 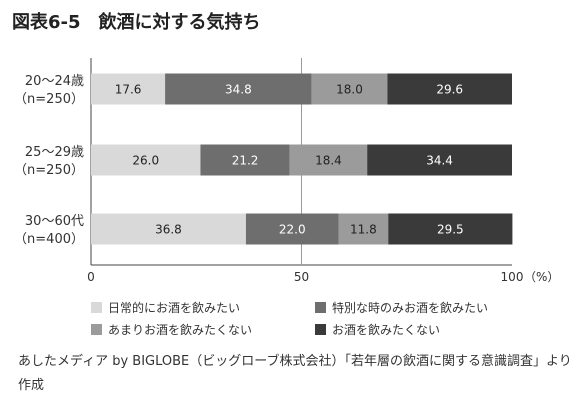 I want to click on bar-value-label: 21.2, so click(x=245, y=161).